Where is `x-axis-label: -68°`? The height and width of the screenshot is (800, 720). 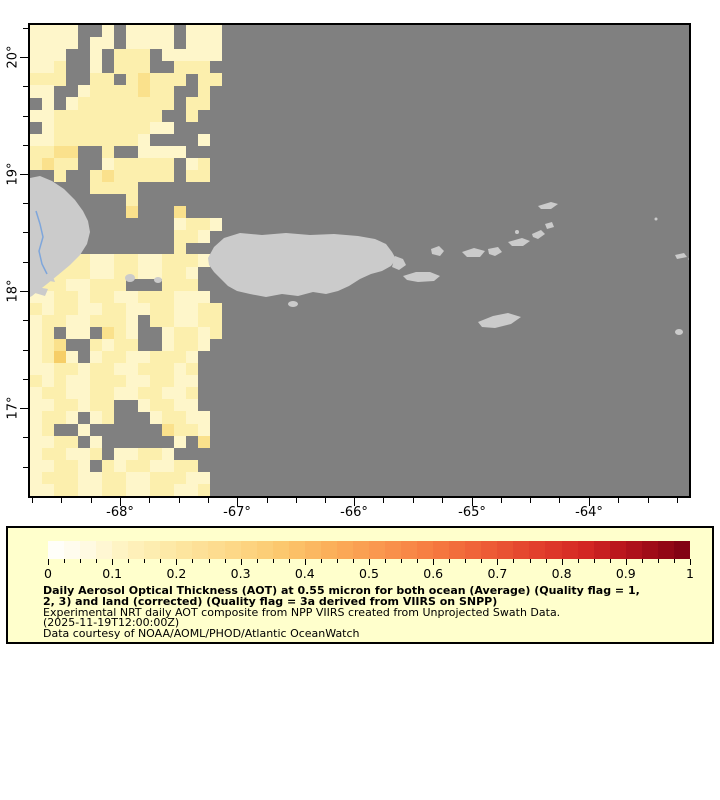 x-axis-label: -68° is located at coordinates (120, 512).